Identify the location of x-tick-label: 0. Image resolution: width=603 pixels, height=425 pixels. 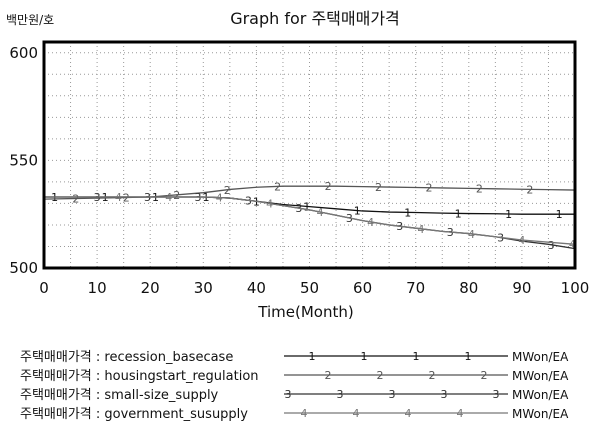
(44, 288).